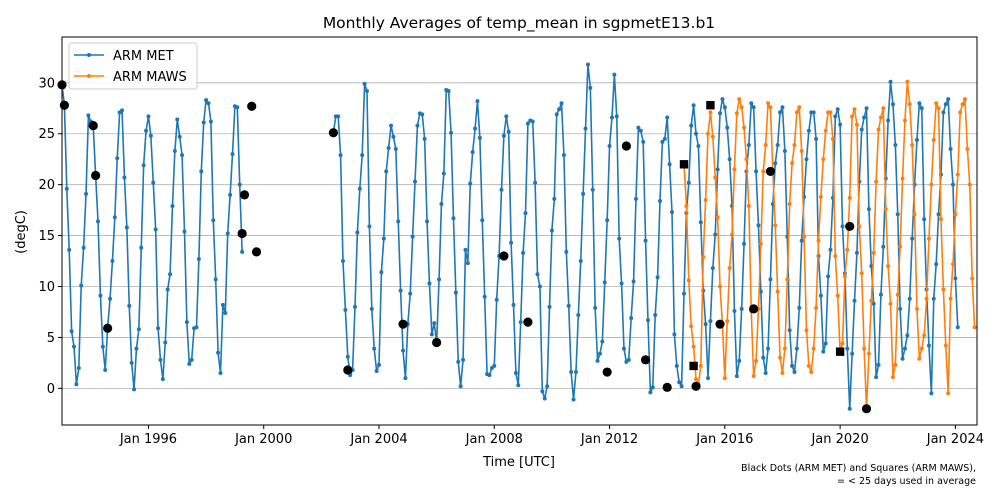 This screenshot has height=500, width=1000. I want to click on x-tick-label: Jan 1996, so click(148, 439).